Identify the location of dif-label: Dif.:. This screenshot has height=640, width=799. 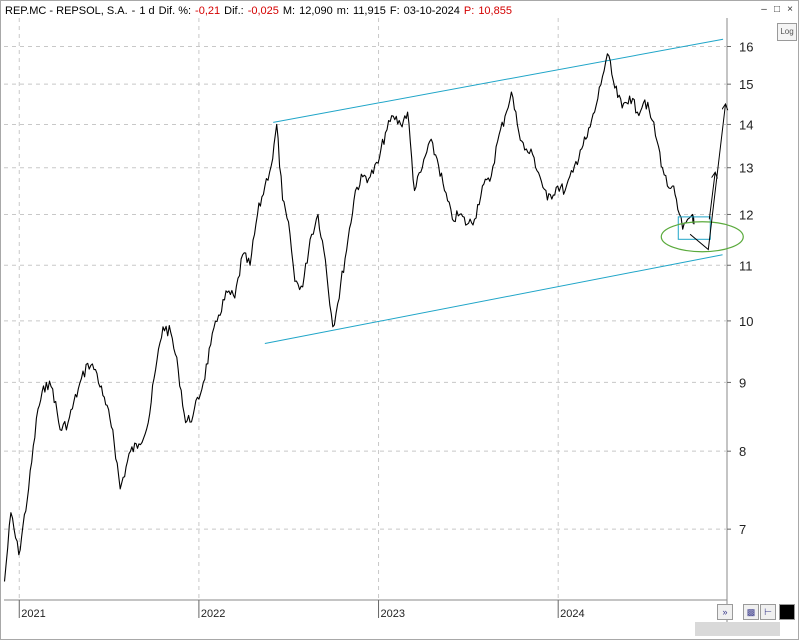
(234, 11).